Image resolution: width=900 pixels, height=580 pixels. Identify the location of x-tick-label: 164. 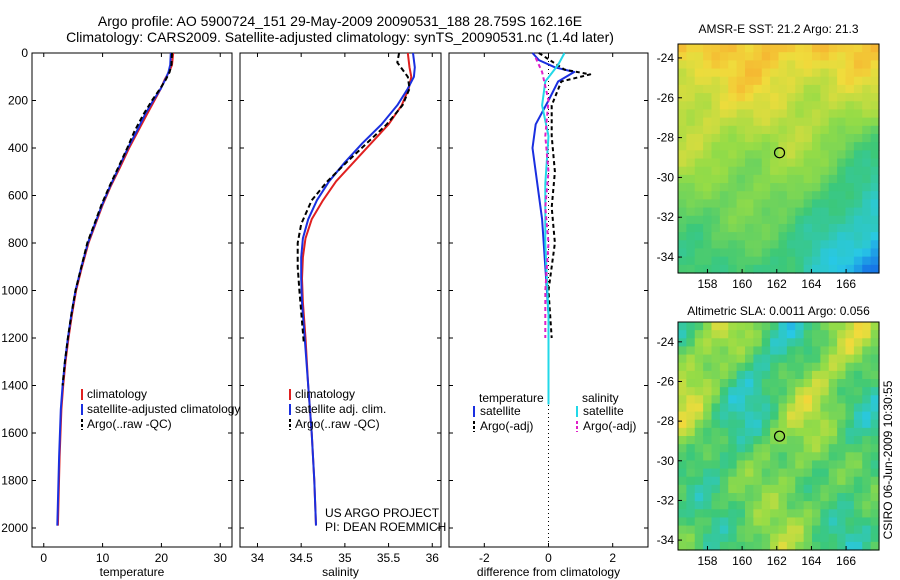
(811, 561).